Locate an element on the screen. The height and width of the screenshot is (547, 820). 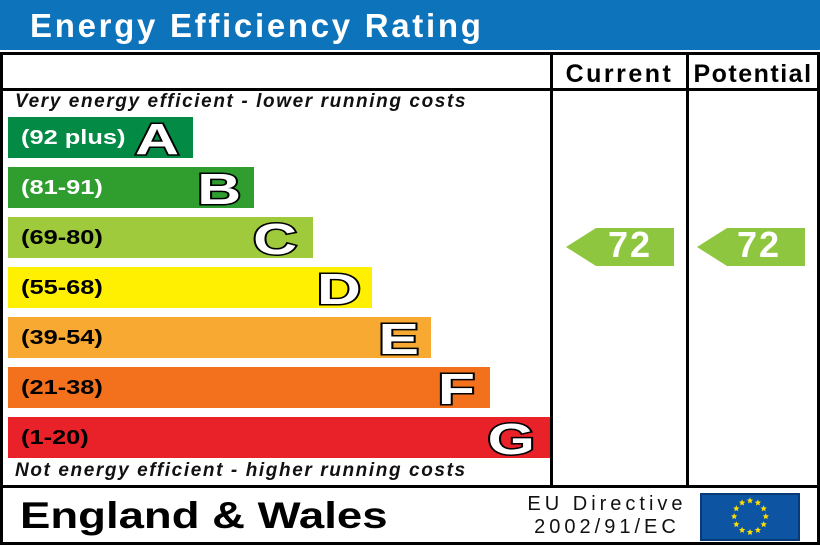
svg-text: E is located at coordinates (398, 339).